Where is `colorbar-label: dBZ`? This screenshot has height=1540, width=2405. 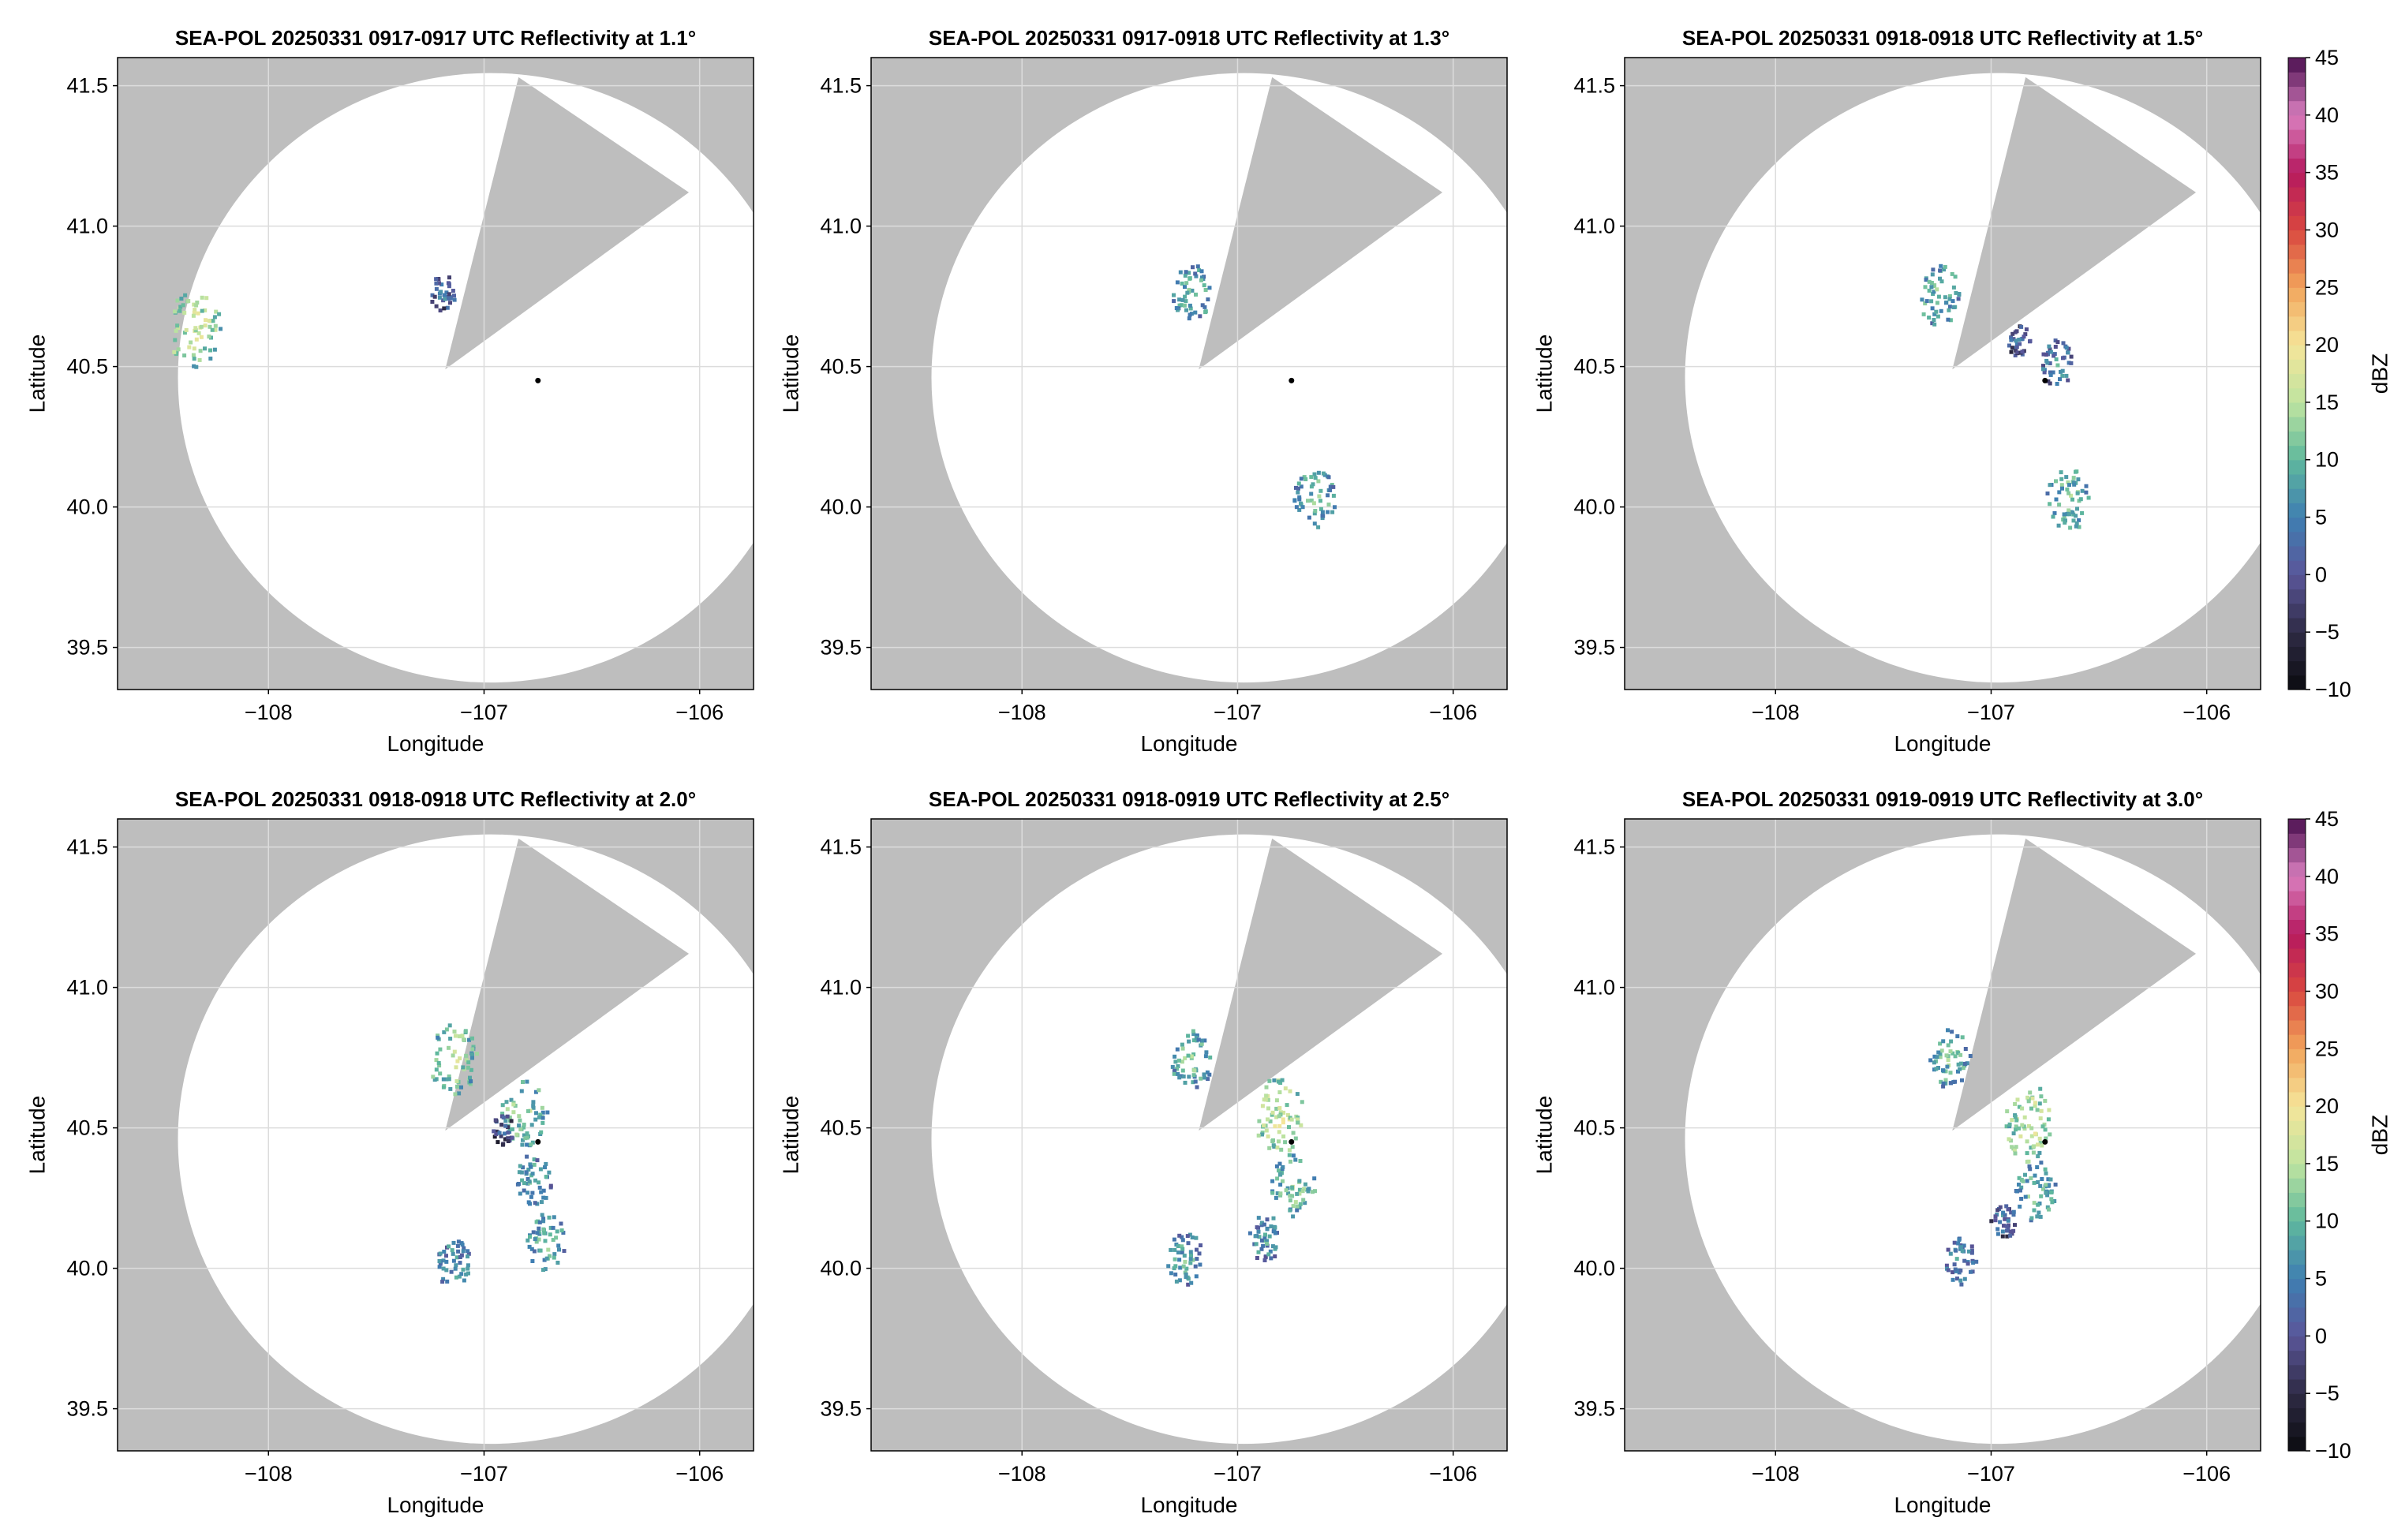 colorbar-label: dBZ is located at coordinates (2379, 1135).